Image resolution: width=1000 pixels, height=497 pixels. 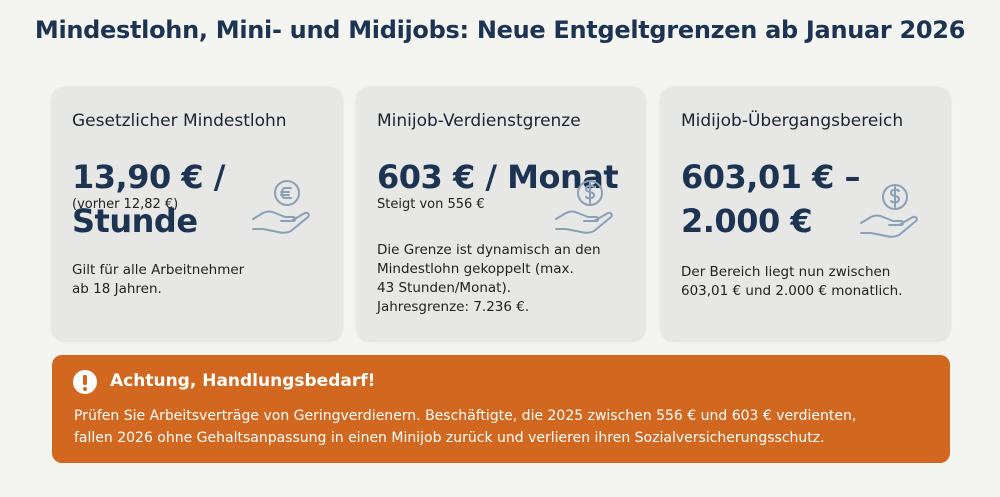 What do you see at coordinates (85, 382) in the screenshot?
I see `alert-icon` at bounding box center [85, 382].